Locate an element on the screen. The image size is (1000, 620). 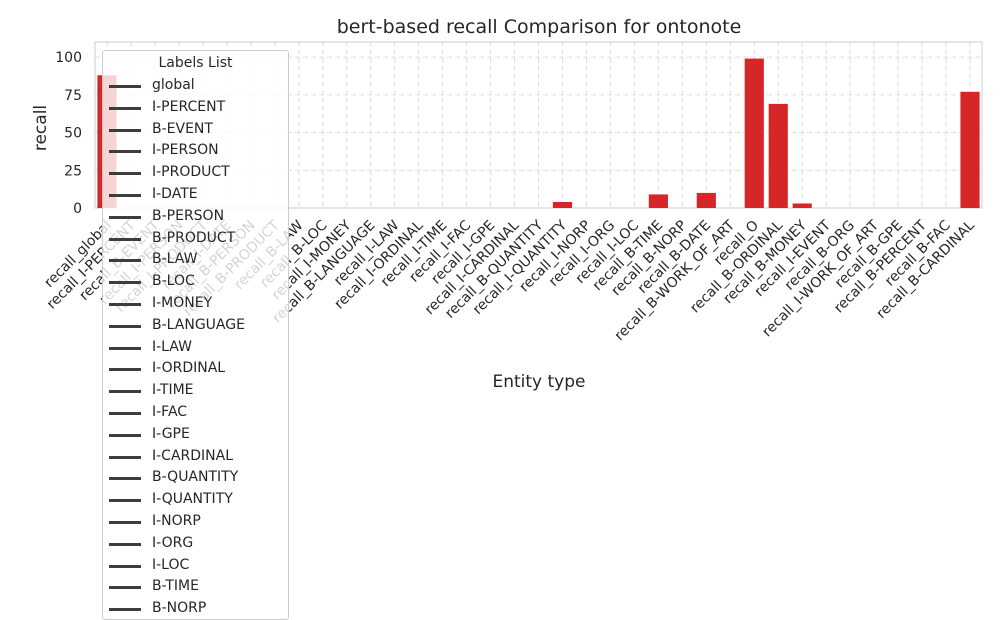
y-tick-label: 100 is located at coordinates (68, 58).